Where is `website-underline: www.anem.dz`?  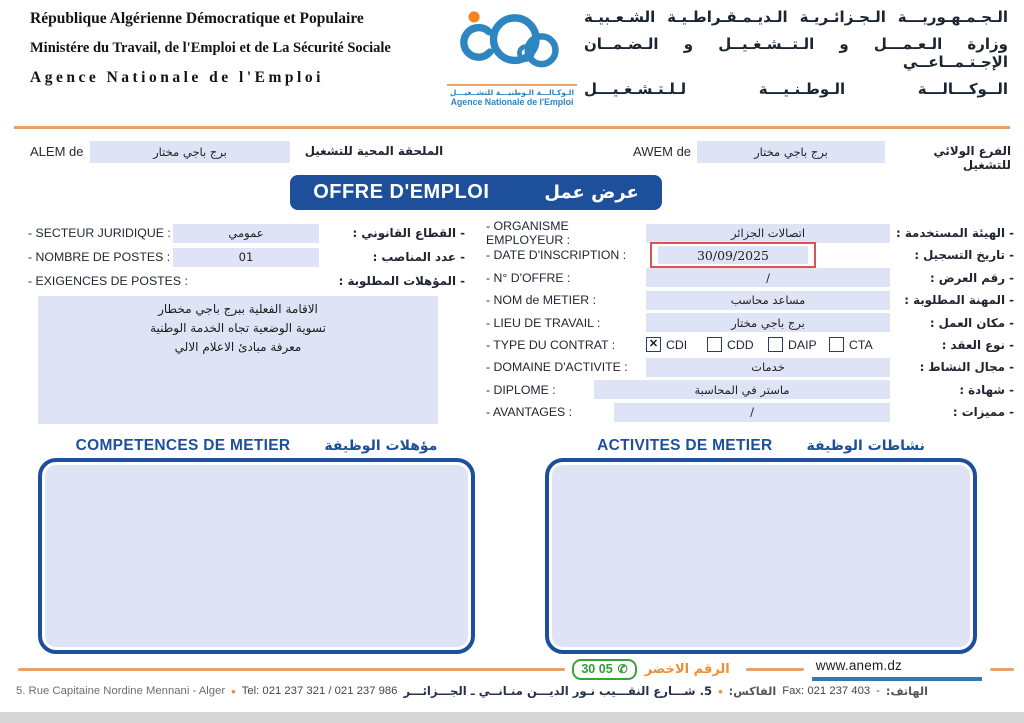
website-underline: www.anem.dz is located at coordinates (896, 669).